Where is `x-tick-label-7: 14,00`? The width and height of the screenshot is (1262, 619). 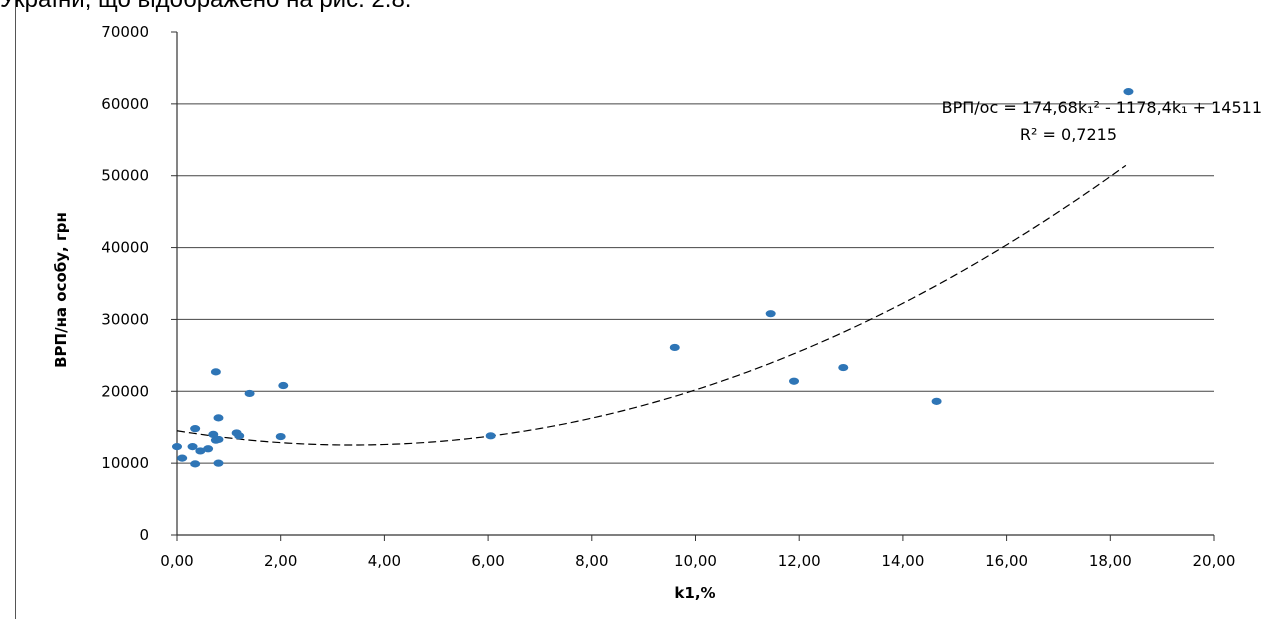
x-tick-label-7: 14,00 is located at coordinates (902, 561).